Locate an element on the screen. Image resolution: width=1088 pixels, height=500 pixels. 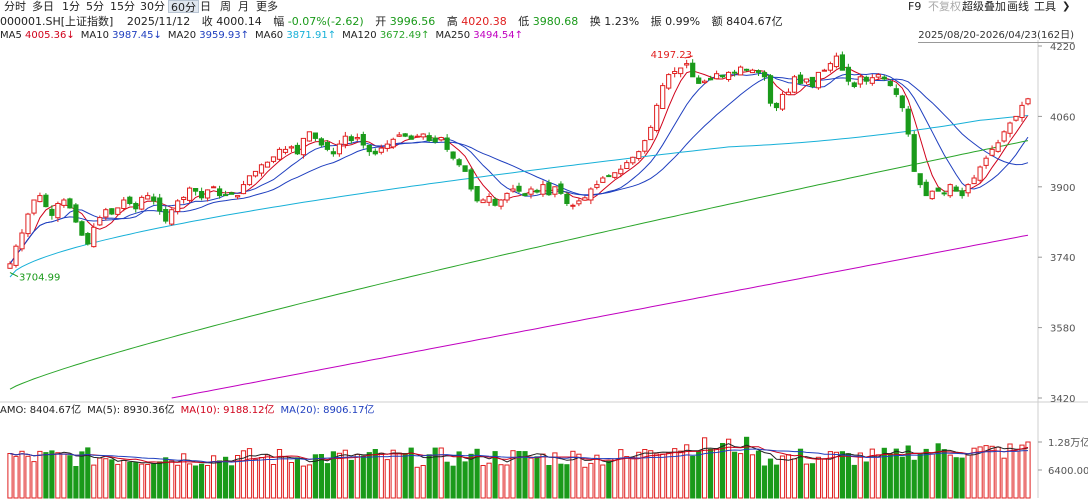
price-tick-label: 3740 is located at coordinates (1062, 258).